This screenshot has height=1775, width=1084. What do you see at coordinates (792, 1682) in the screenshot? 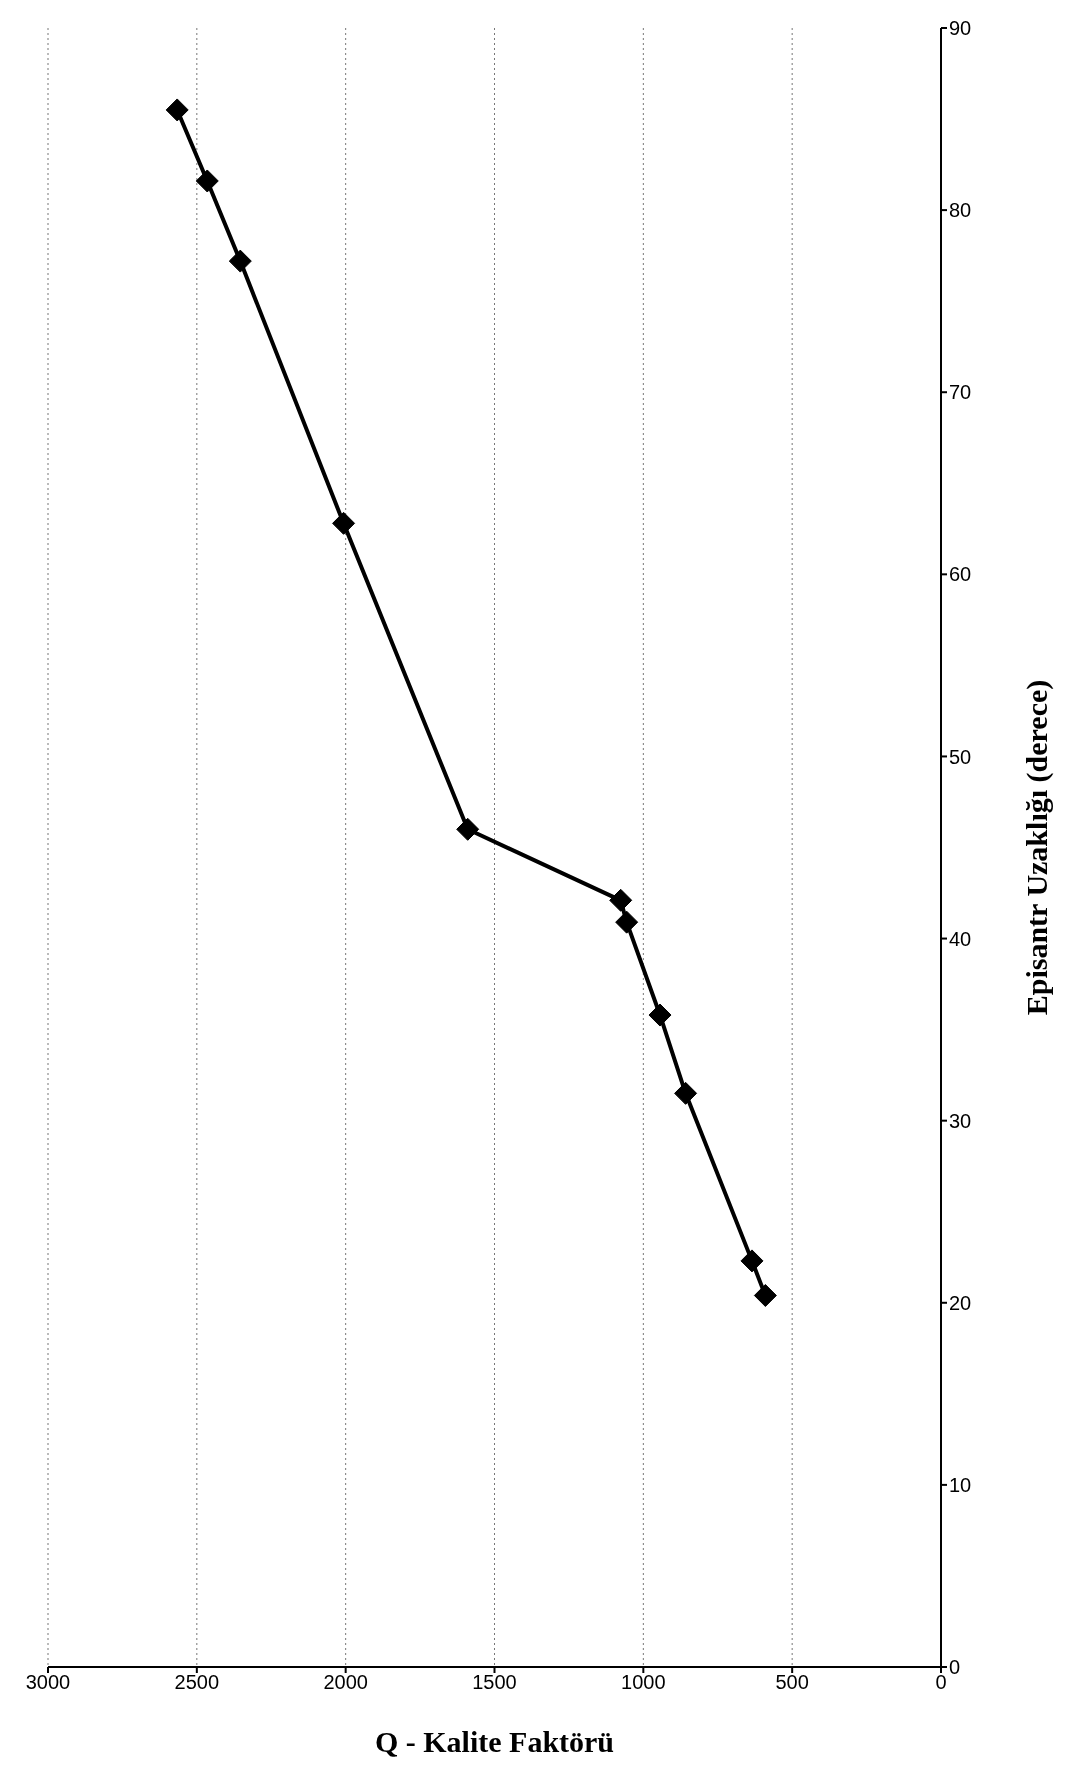
I see `x-tick-label: 500` at bounding box center [792, 1682].